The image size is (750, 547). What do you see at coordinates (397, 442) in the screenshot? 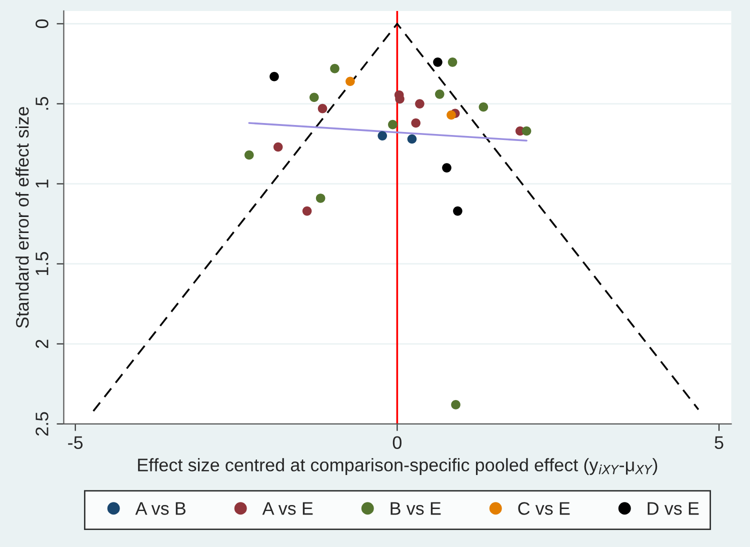
I see `x-tick-label: 0` at bounding box center [397, 442].